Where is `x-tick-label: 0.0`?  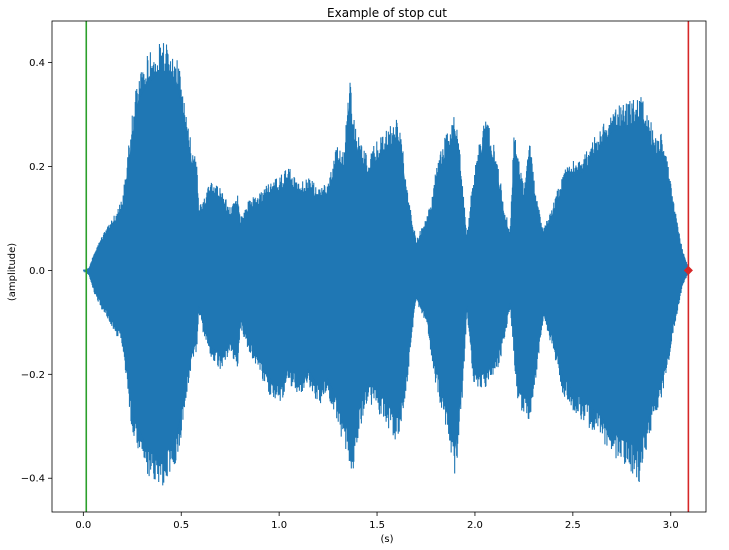
x-tick-label: 0.0 is located at coordinates (83, 525).